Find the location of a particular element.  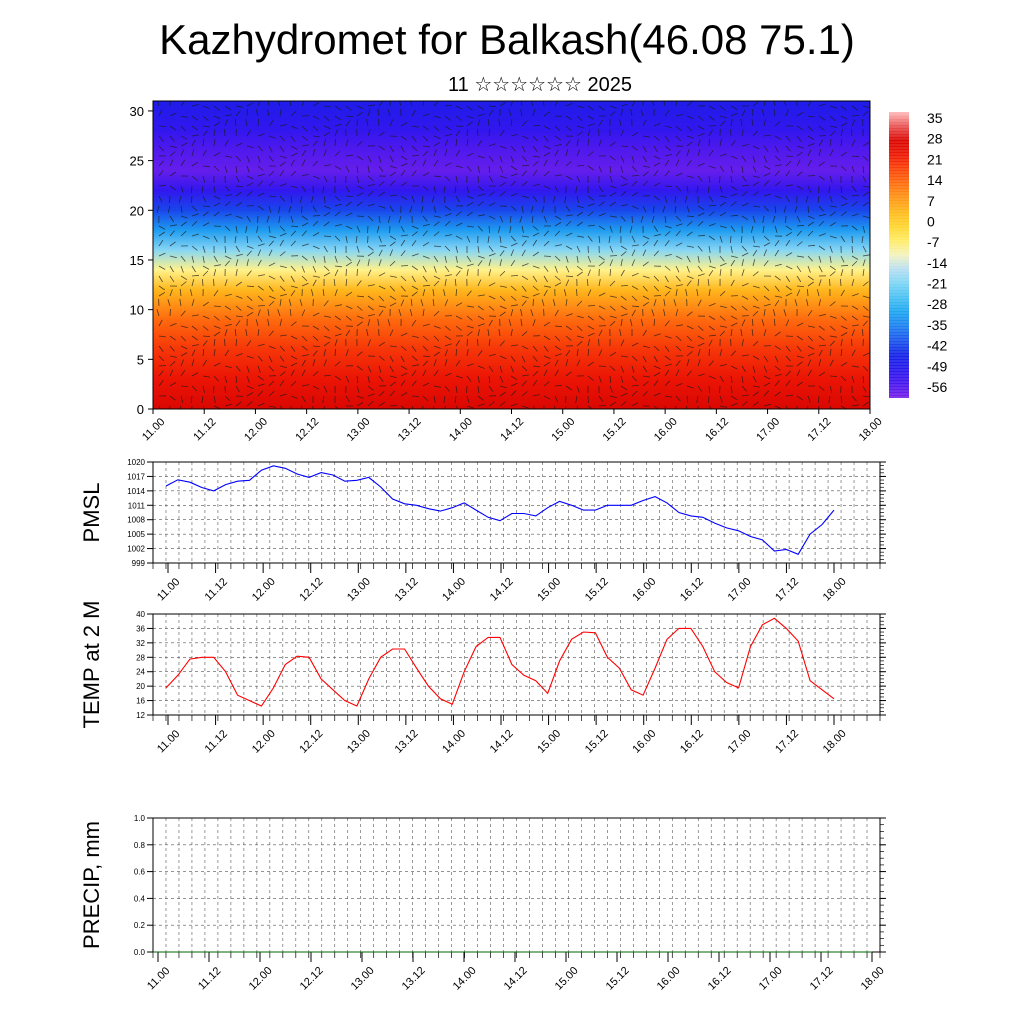

heatmap-xtick-label: 15.12 is located at coordinates (615, 430).